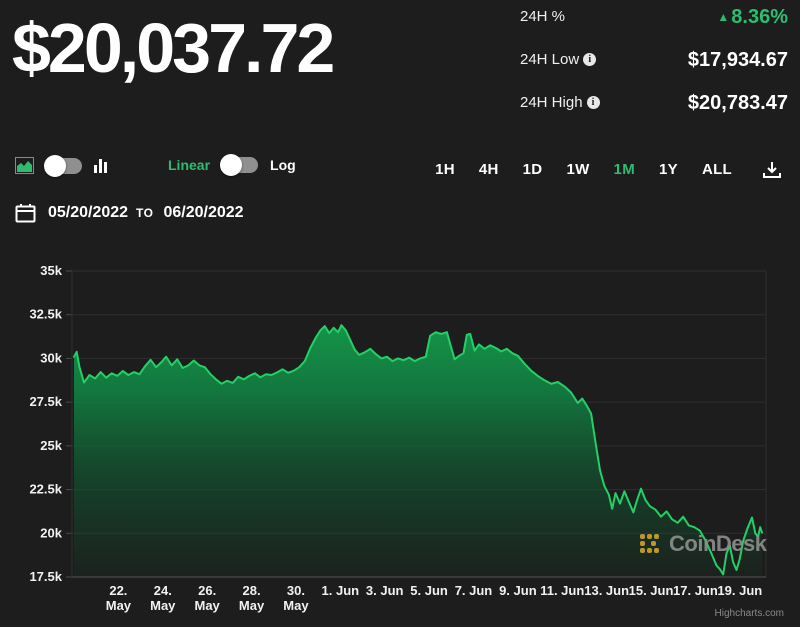  Describe the element at coordinates (429, 590) in the screenshot. I see `x-axis-label: 5. Jun` at that location.